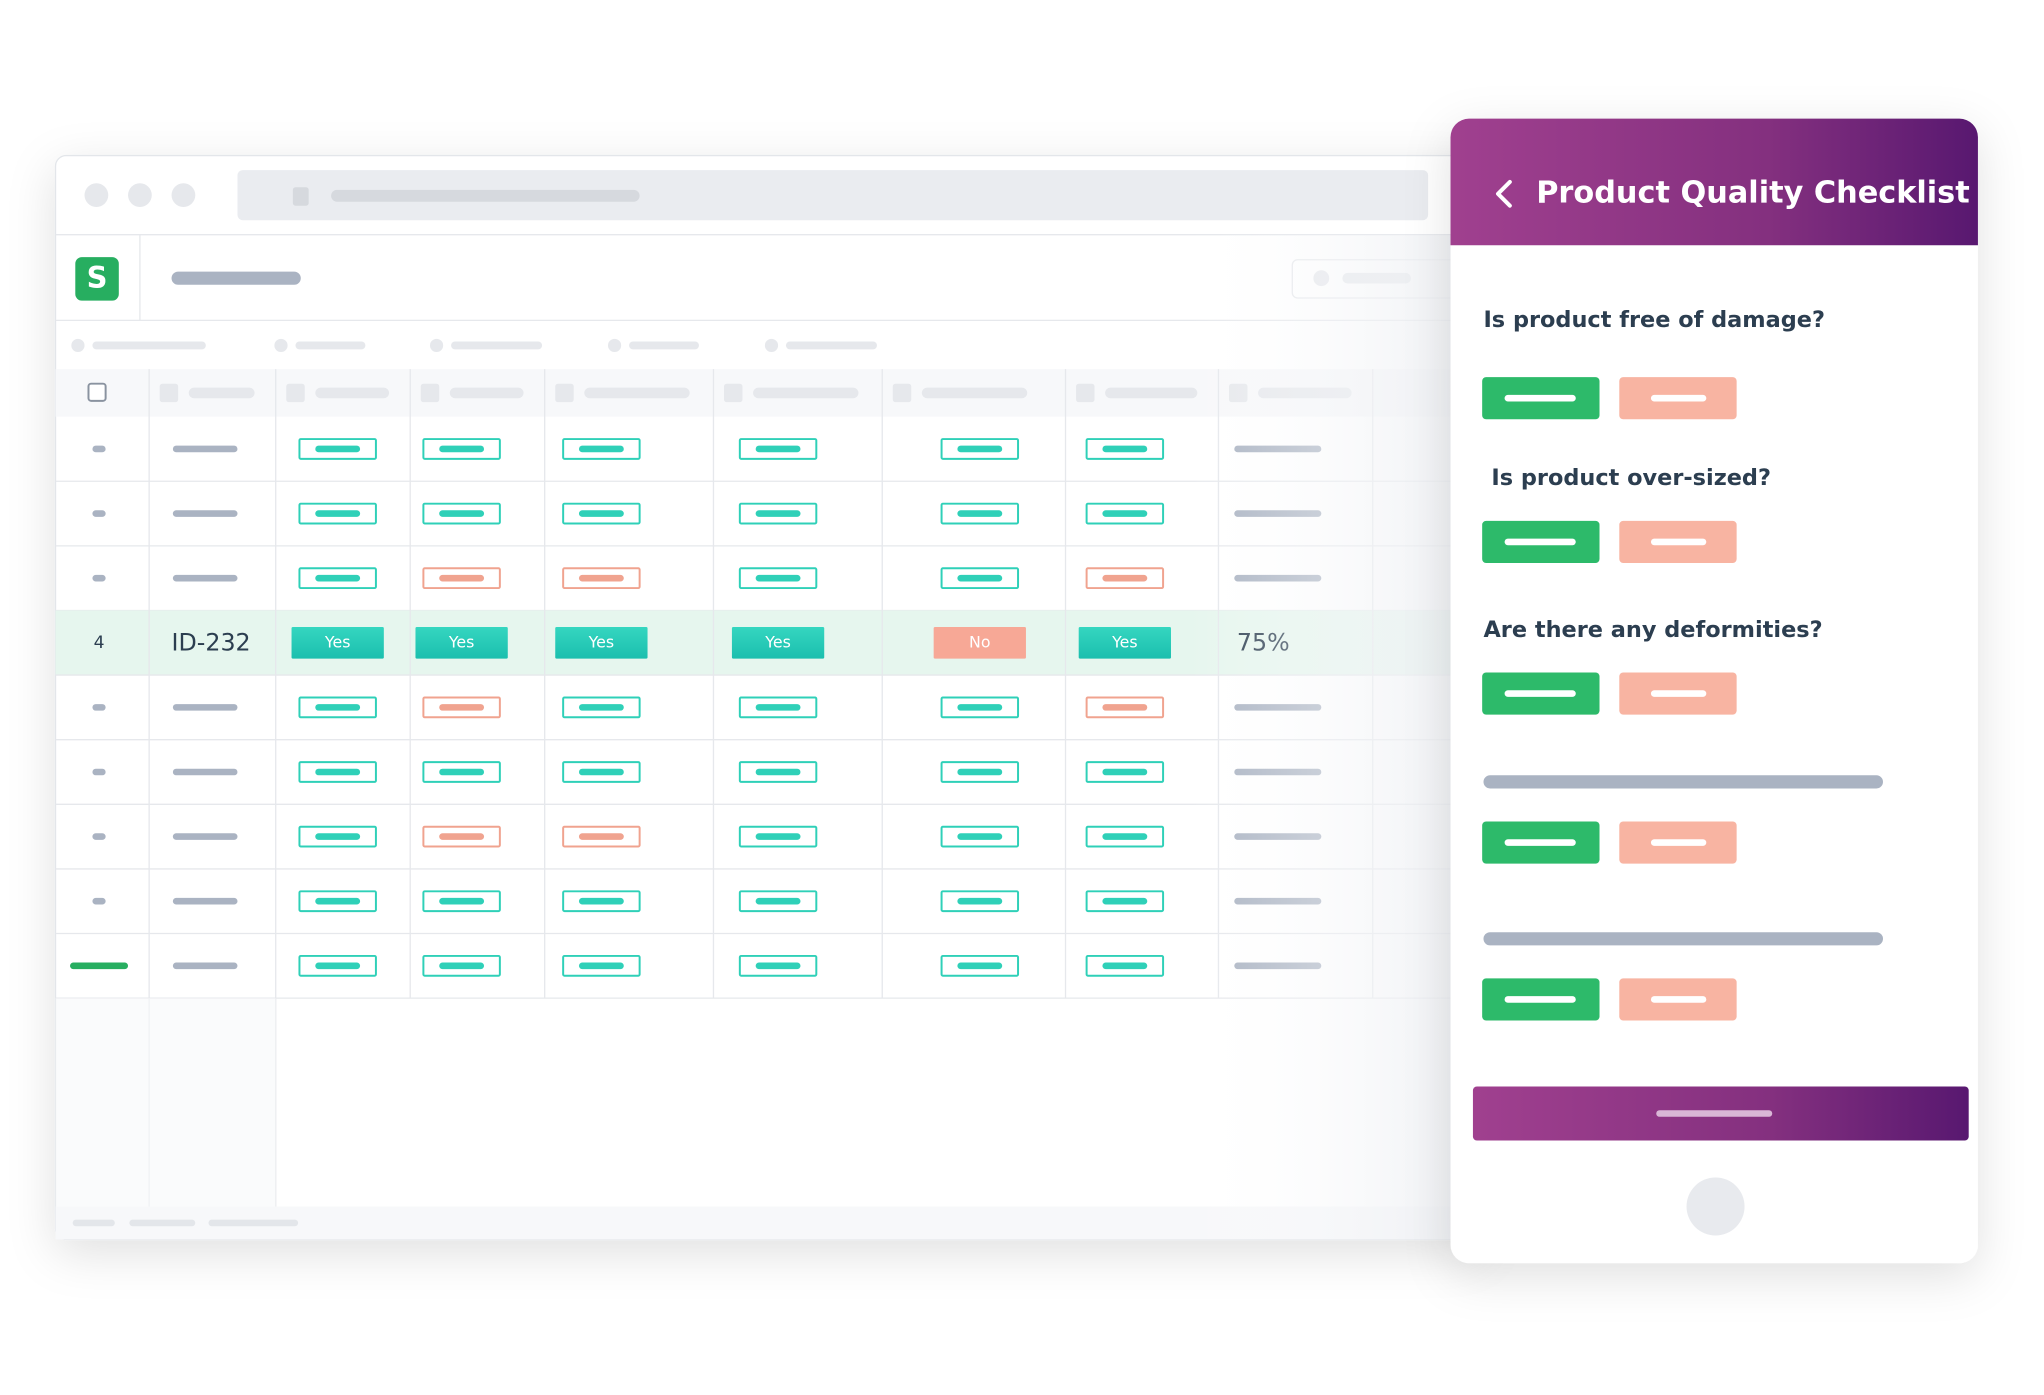 Image resolution: width=2044 pixels, height=1395 pixels. Describe the element at coordinates (97, 278) in the screenshot. I see `svg-text: S` at that location.